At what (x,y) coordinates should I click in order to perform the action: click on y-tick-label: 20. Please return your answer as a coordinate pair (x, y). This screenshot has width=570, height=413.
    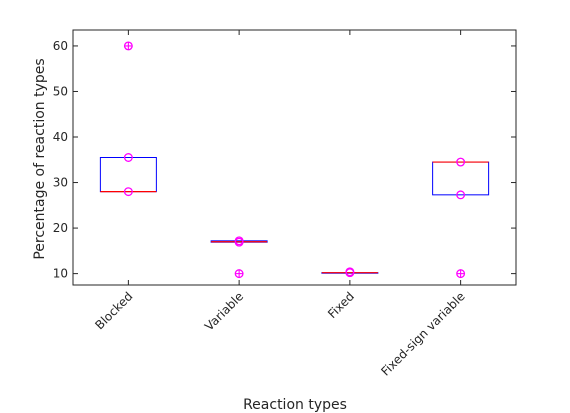
    Looking at the image, I should click on (60, 228).